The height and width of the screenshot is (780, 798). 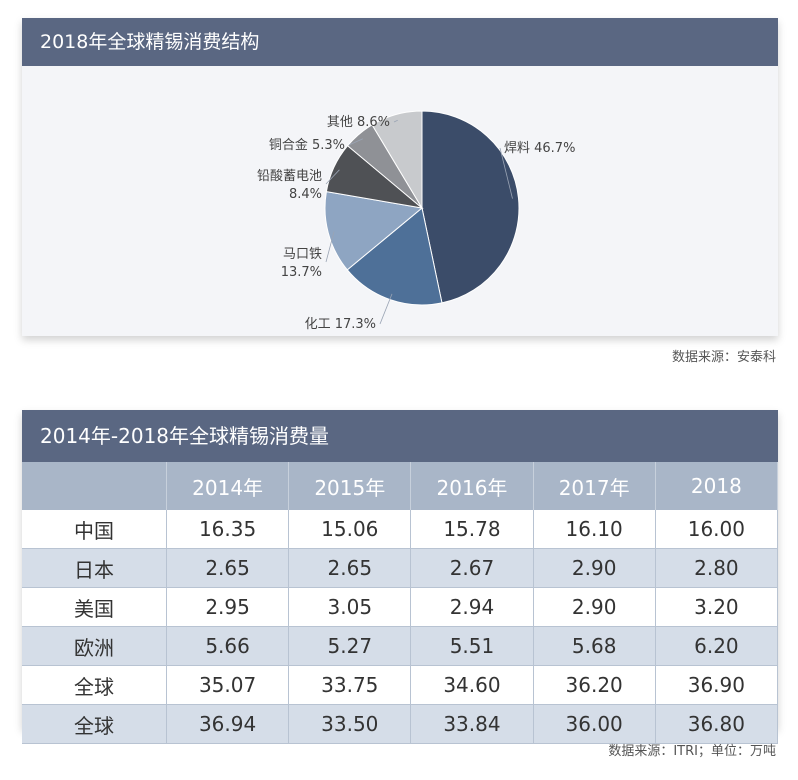 I want to click on table-row: 全球 36.94 33.50 33.84 36.00 36.80, so click(x=400, y=724).